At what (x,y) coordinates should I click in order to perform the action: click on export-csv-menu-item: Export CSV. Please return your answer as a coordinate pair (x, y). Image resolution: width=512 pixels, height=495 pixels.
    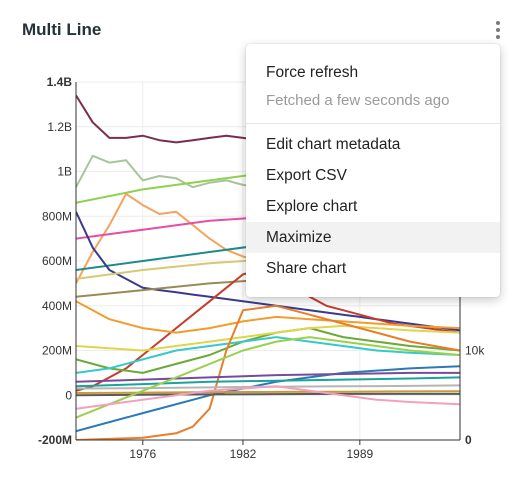
    Looking at the image, I should click on (306, 175).